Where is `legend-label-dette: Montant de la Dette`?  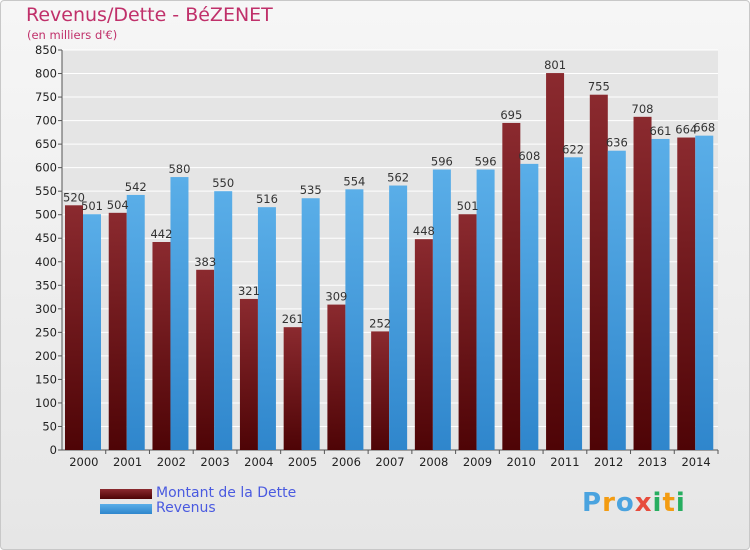 legend-label-dette: Montant de la Dette is located at coordinates (226, 493).